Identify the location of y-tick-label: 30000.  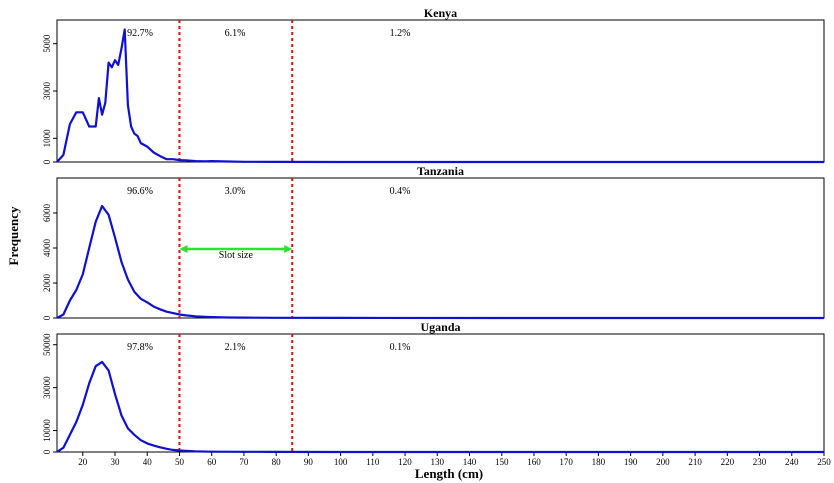
(47, 387).